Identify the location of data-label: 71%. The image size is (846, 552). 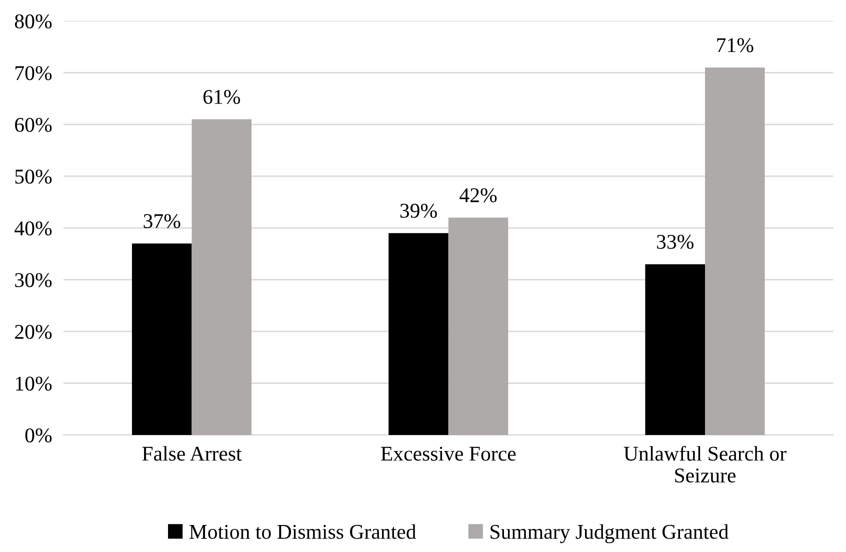
(735, 45).